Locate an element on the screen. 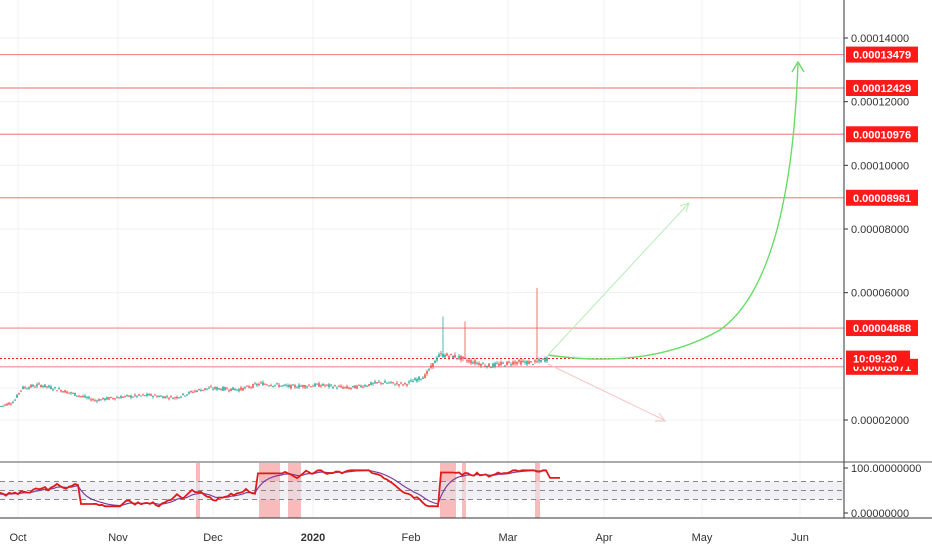 Image resolution: width=932 pixels, height=550 pixels. level-label-box is located at coordinates (882, 88).